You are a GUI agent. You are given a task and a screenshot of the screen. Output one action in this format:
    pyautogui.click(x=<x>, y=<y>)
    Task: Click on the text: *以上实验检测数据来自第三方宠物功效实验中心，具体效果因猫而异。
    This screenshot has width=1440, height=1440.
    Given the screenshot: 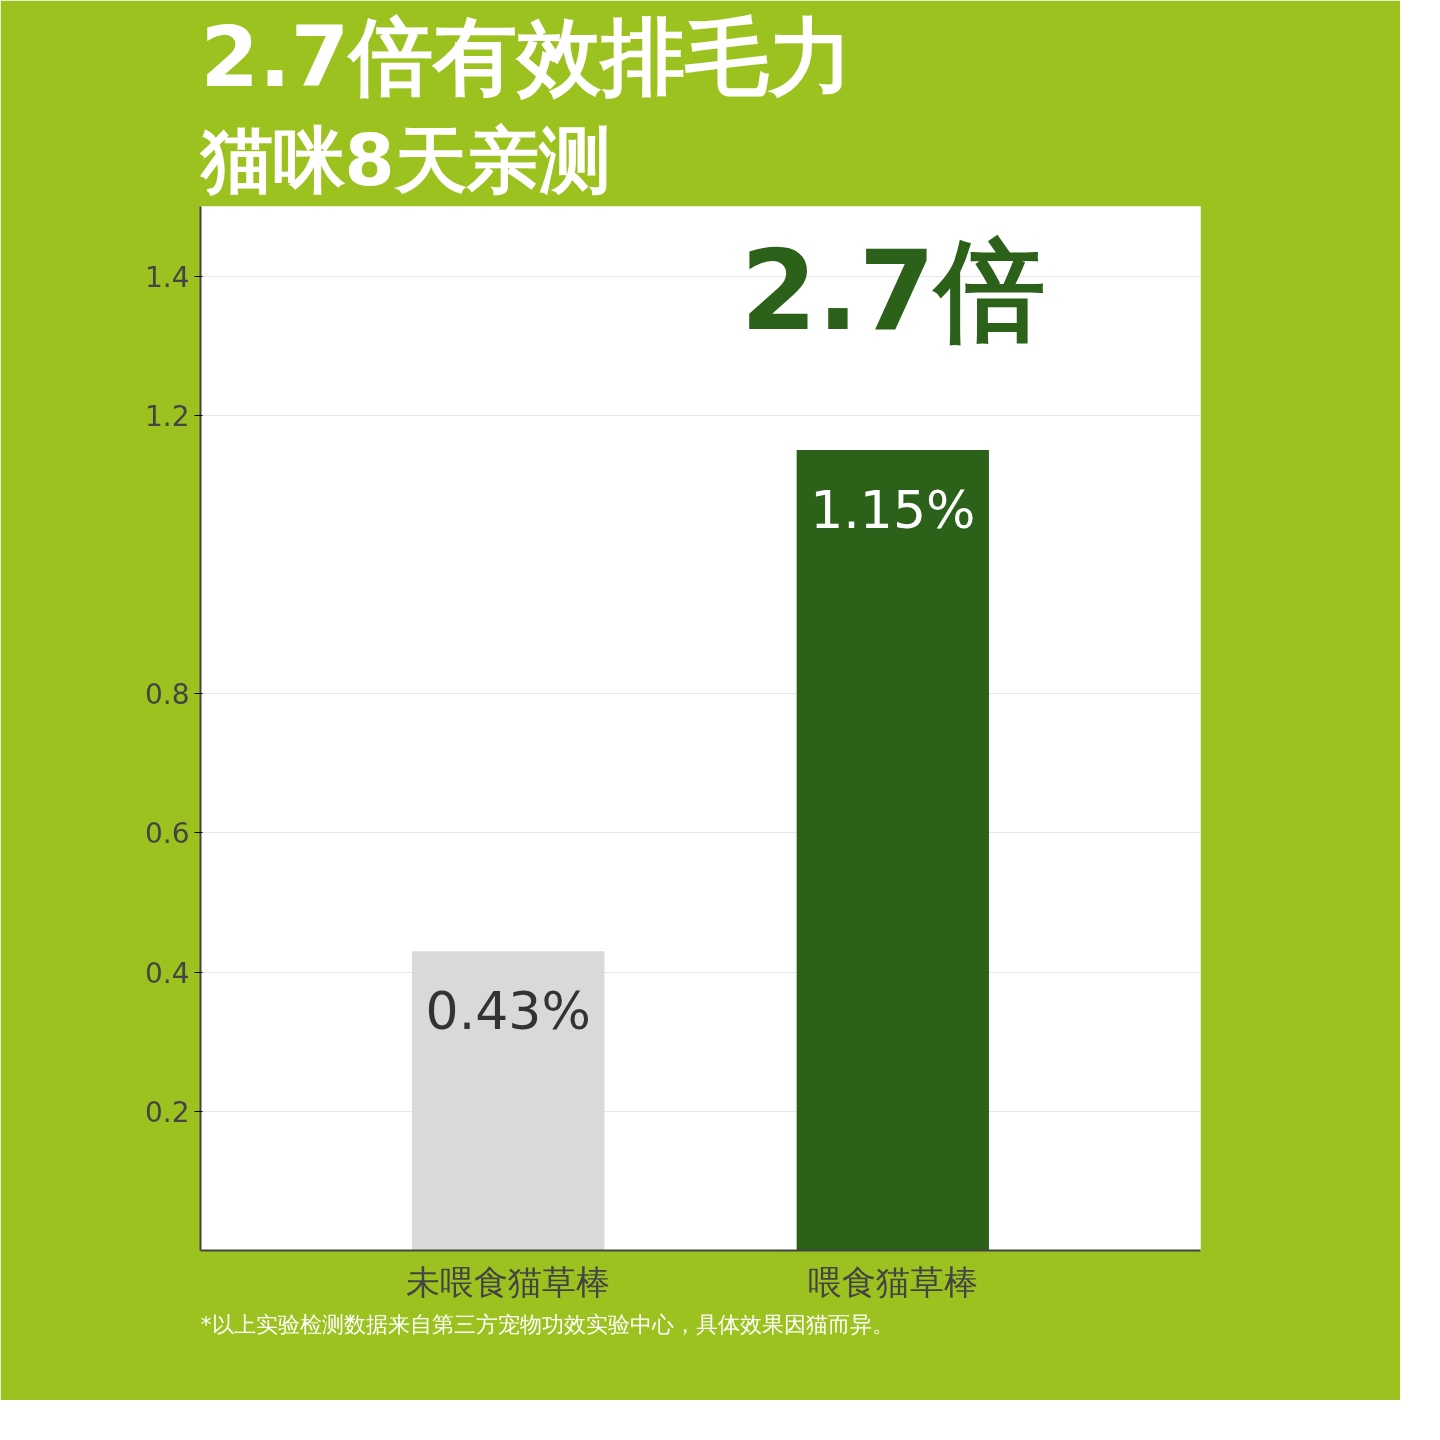 What is the action you would take?
    pyautogui.click(x=547, y=1324)
    